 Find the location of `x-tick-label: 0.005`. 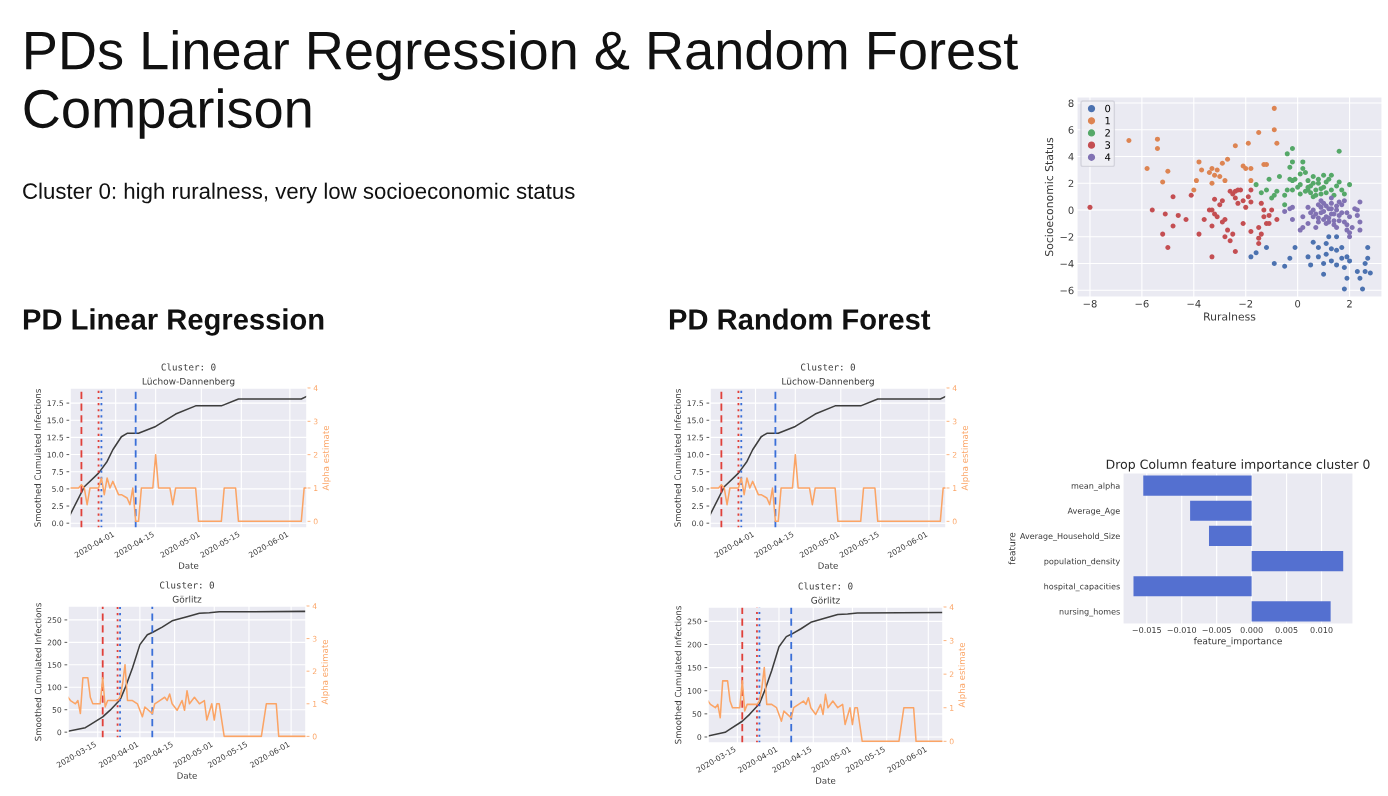

x-tick-label: 0.005 is located at coordinates (1286, 630).